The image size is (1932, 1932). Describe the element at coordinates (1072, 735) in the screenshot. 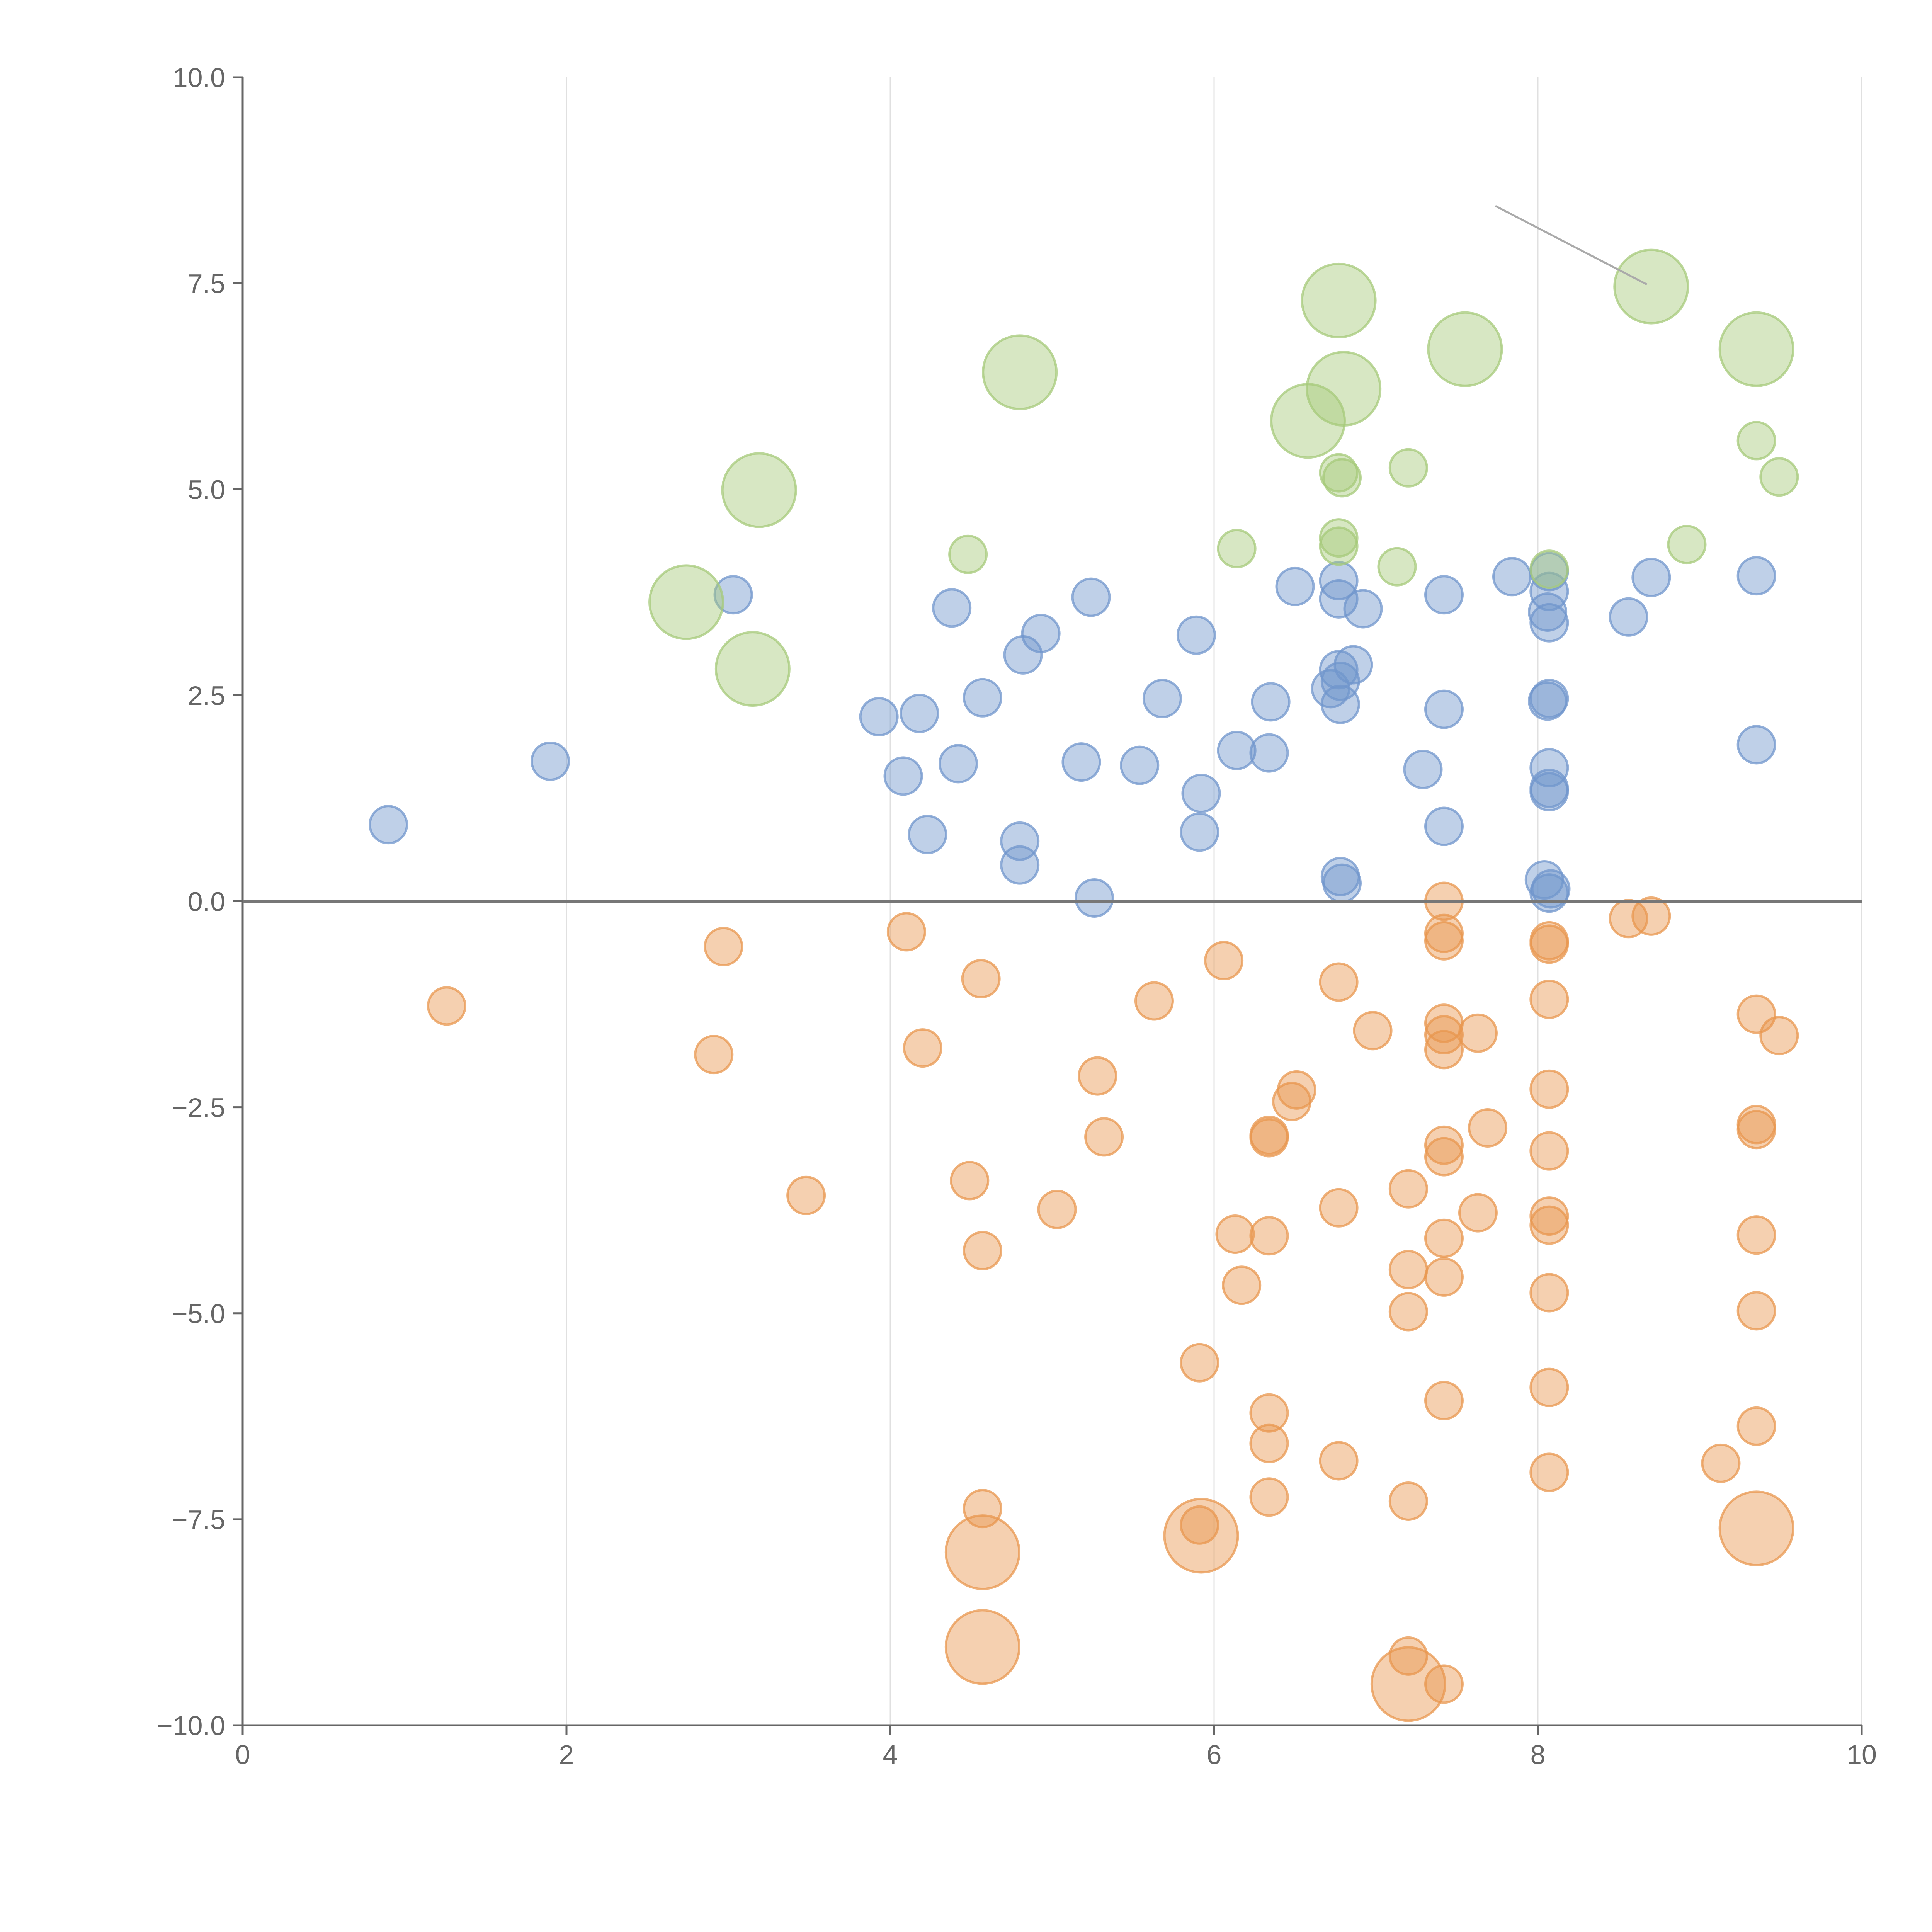

I see `series-blue` at that location.